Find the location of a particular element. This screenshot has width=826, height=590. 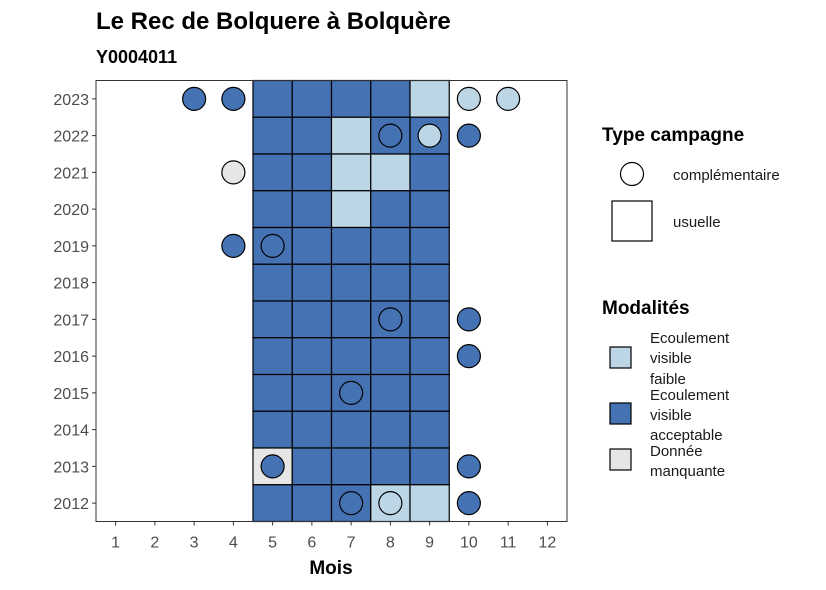

cell-2020-m9 is located at coordinates (429, 209).